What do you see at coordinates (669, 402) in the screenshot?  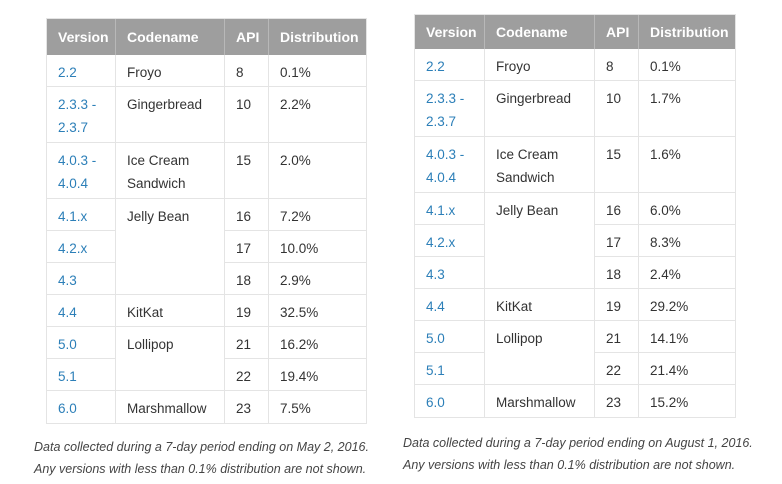 I see `distribution-cell: 15.2%` at bounding box center [669, 402].